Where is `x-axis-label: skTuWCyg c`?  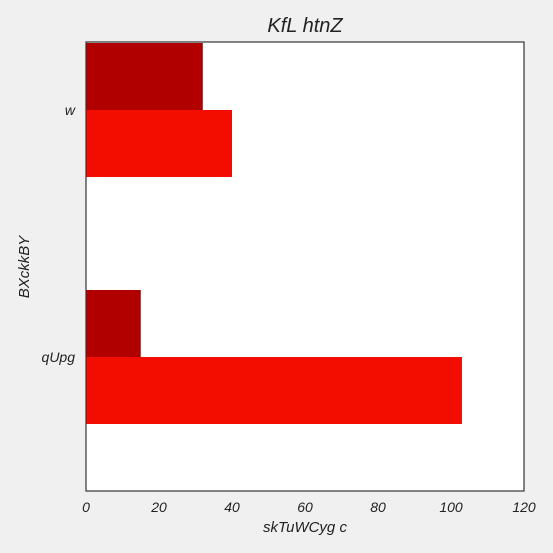
x-axis-label: skTuWCyg c is located at coordinates (305, 527).